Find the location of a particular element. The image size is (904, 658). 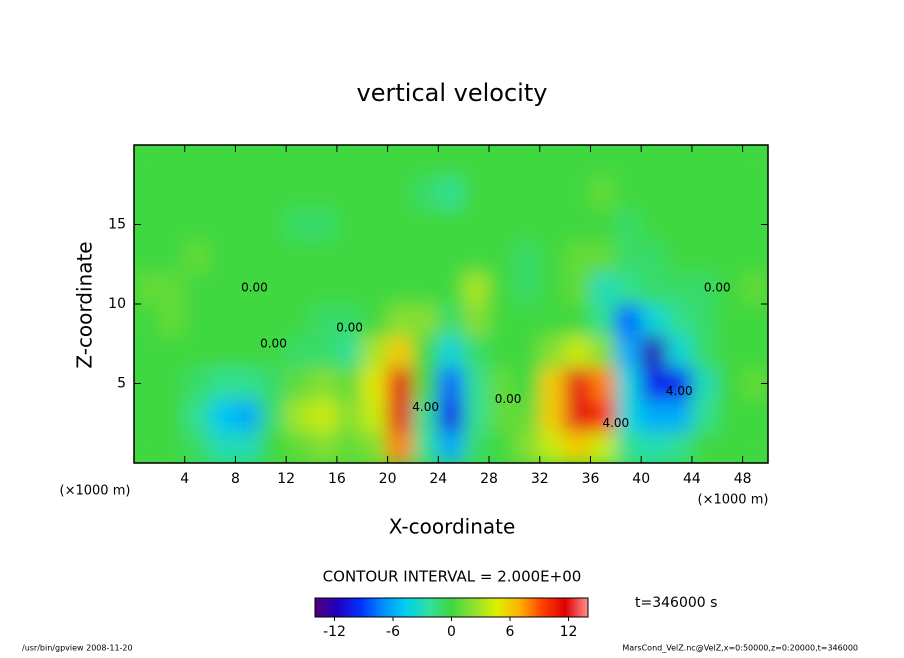

x-axis-label: X-coordinate is located at coordinates (452, 527).